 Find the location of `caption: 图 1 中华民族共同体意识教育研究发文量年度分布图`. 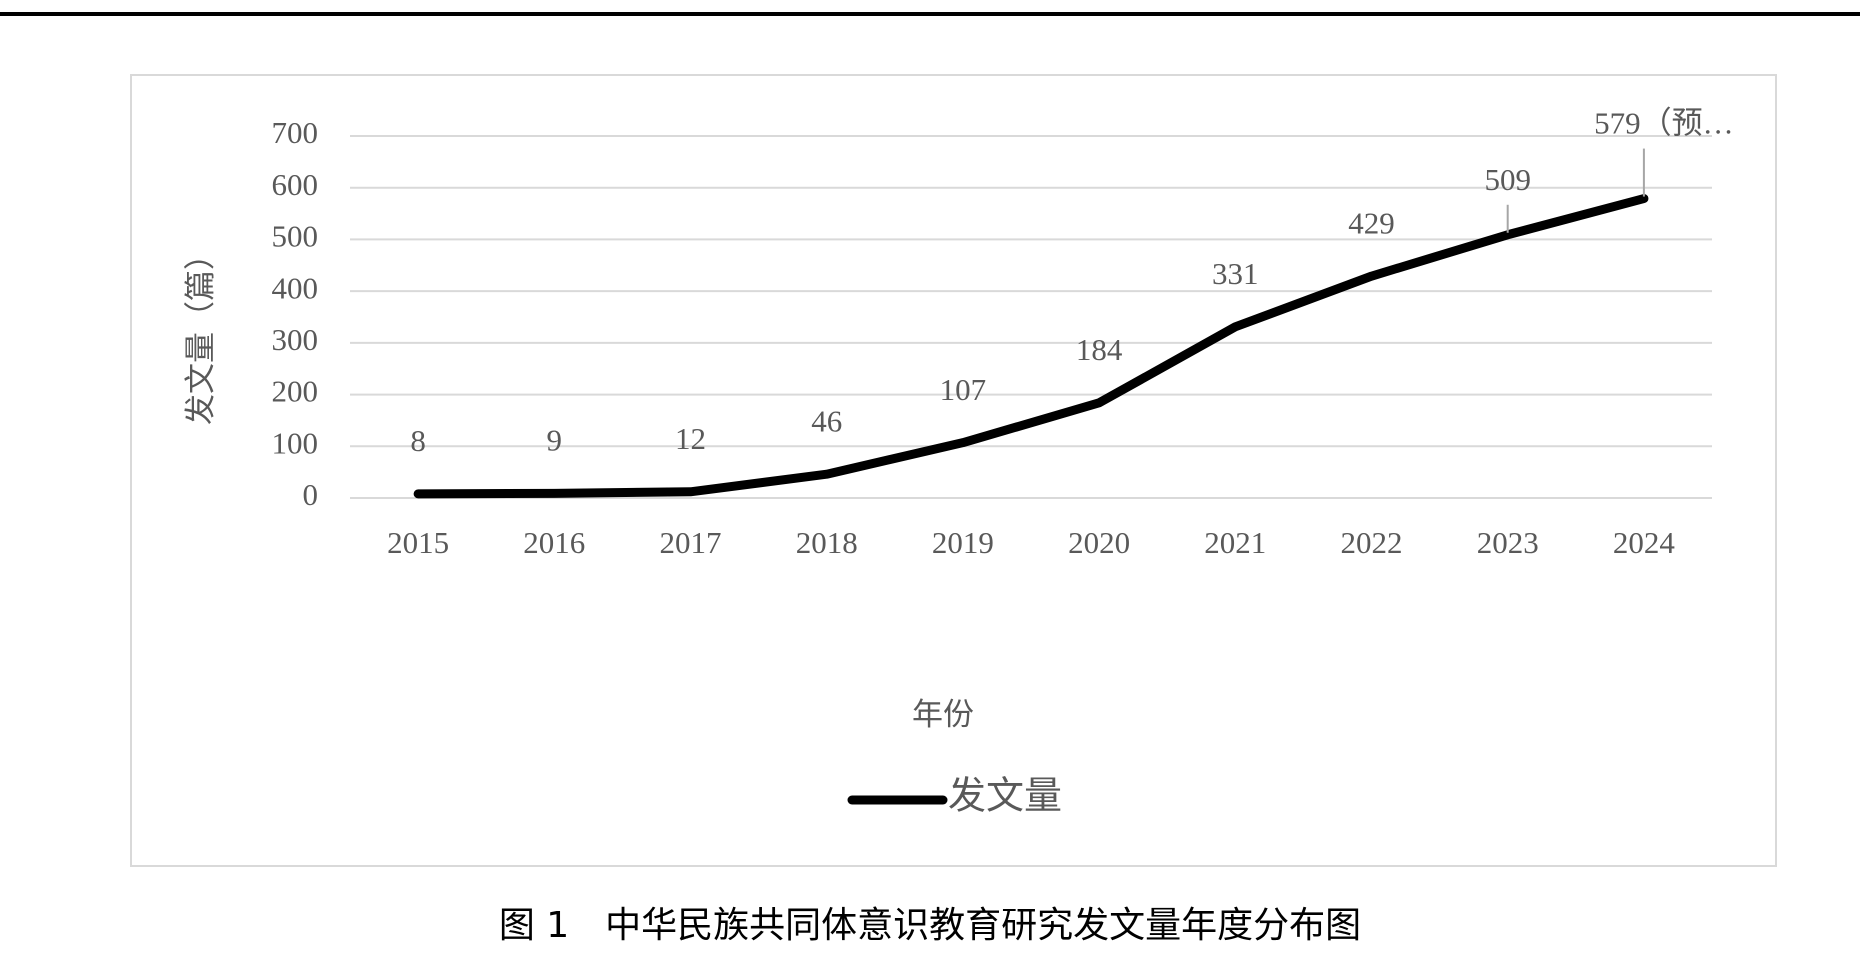

caption: 图 1 中华民族共同体意识教育研究发文量年度分布图 is located at coordinates (930, 925).